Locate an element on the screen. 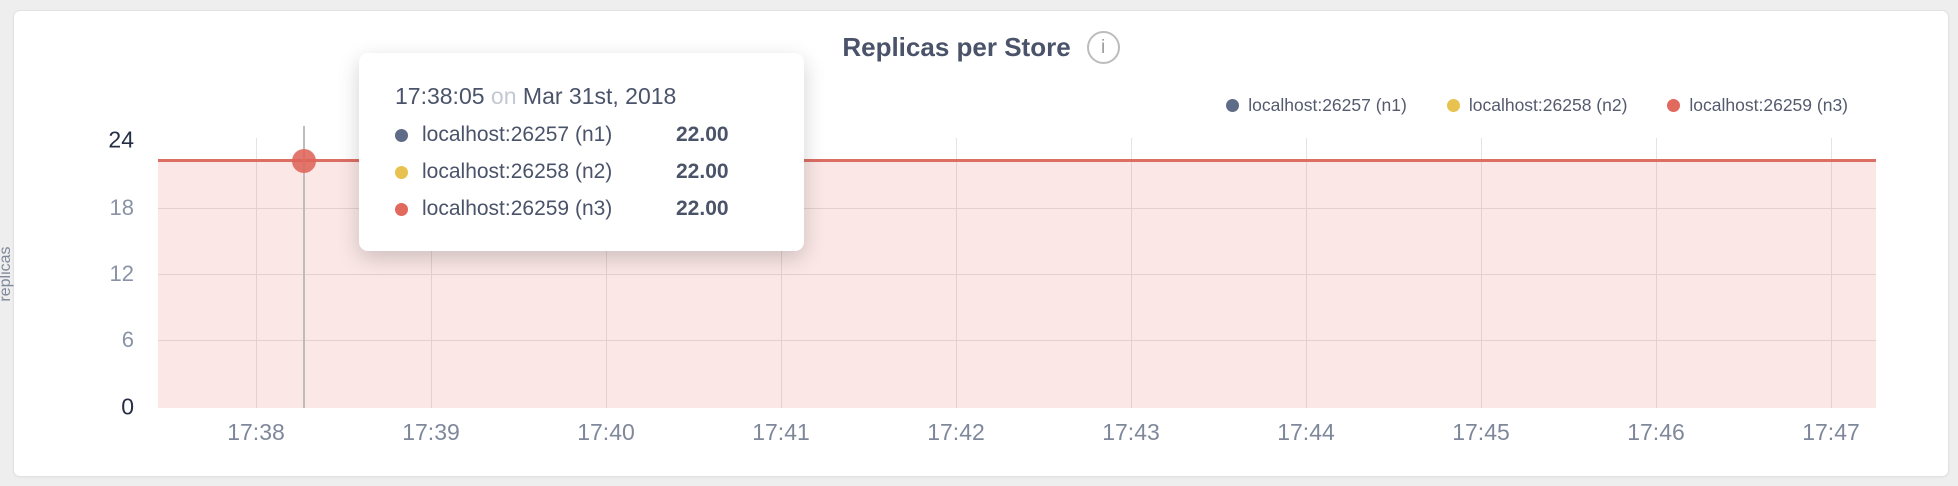 The height and width of the screenshot is (486, 1958). legend-item-label: localhost:26259 (n3) is located at coordinates (1768, 105).